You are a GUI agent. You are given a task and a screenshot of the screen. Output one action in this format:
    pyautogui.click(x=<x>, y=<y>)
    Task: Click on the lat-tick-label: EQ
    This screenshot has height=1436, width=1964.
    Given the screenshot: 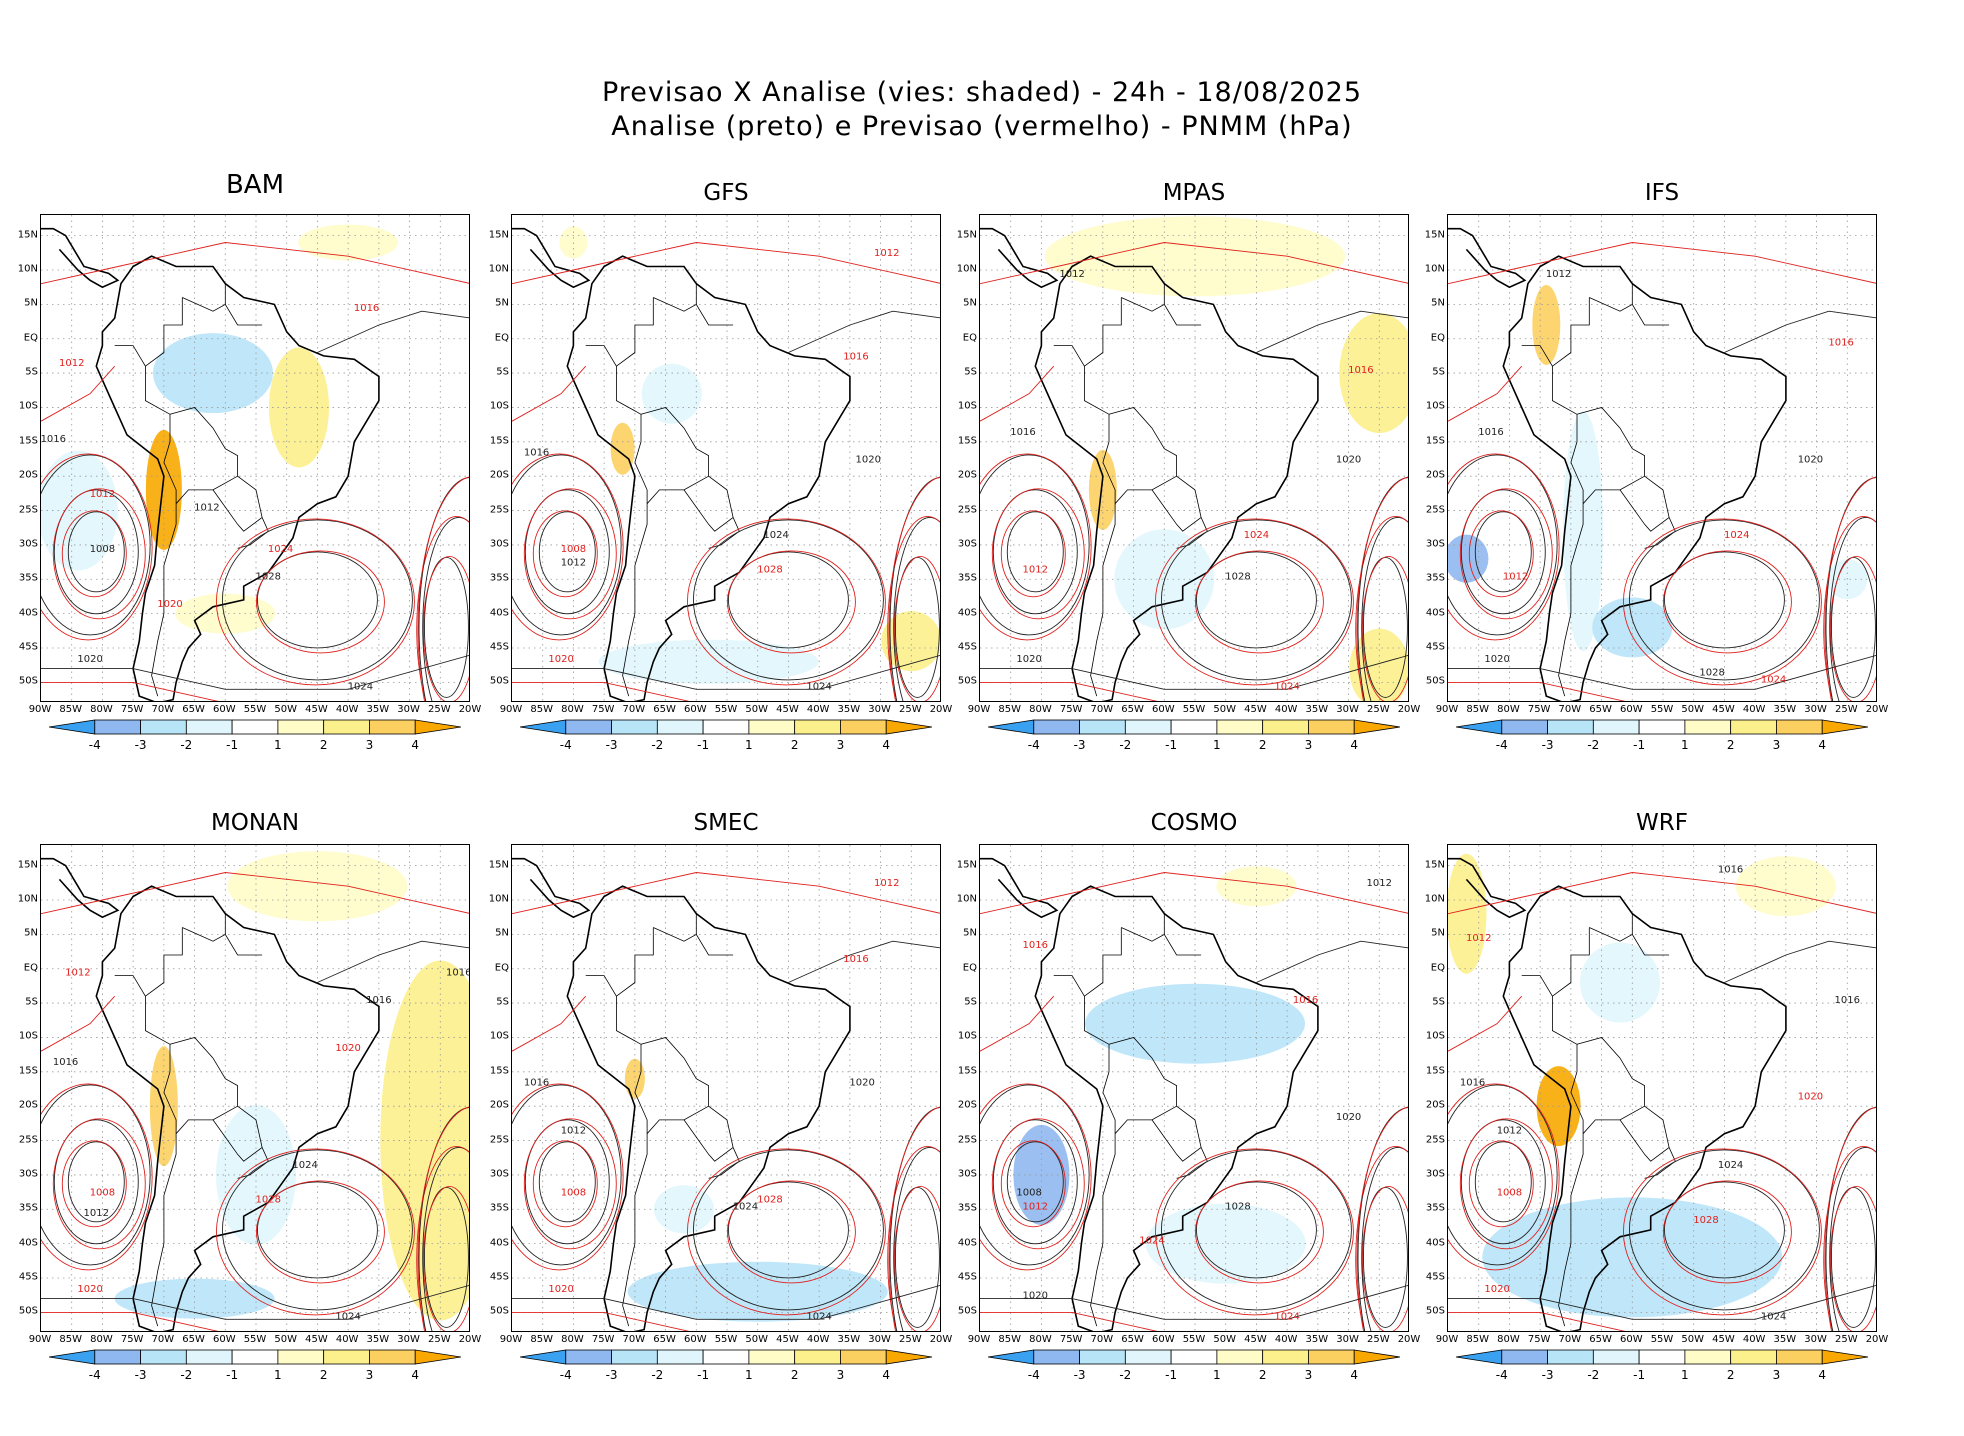 What is the action you would take?
    pyautogui.click(x=501, y=968)
    